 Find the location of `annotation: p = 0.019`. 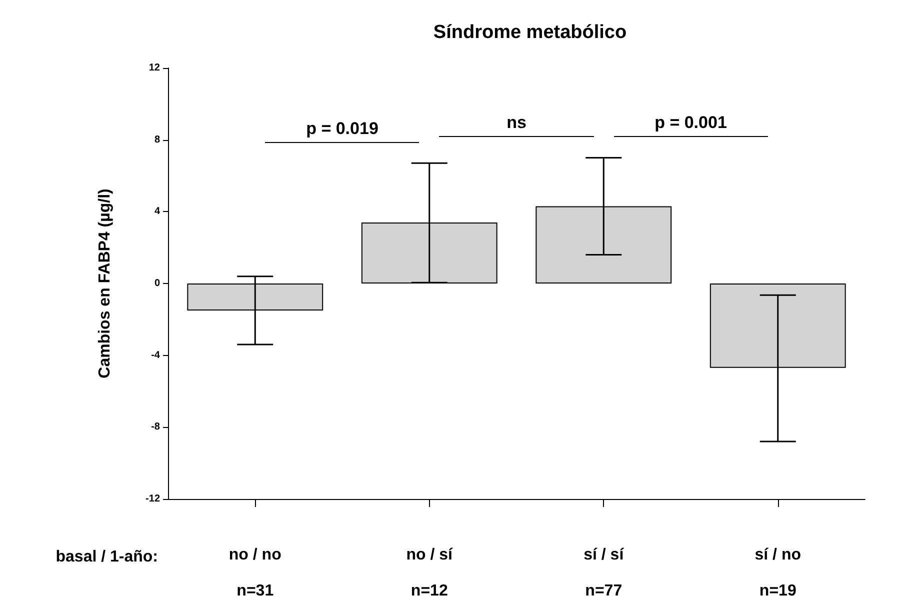

annotation: p = 0.019 is located at coordinates (342, 128).